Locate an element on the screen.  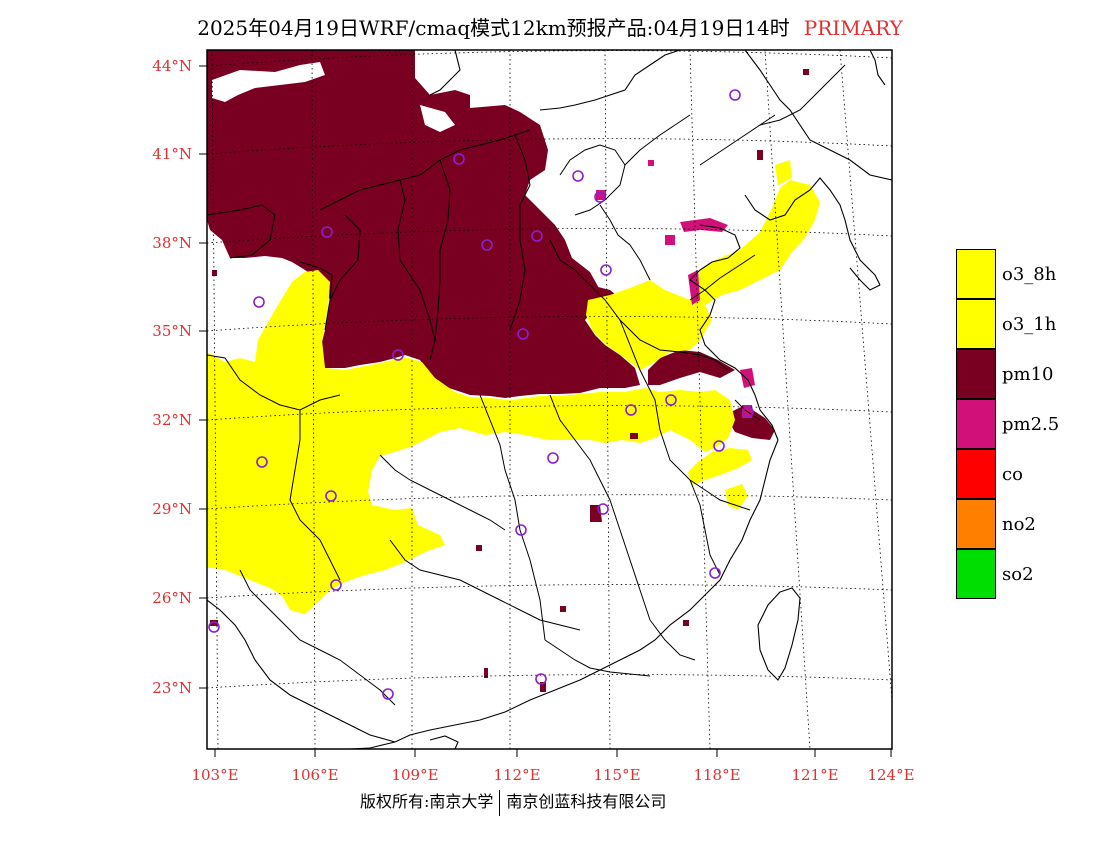
legend-label: no2 is located at coordinates (1019, 524).